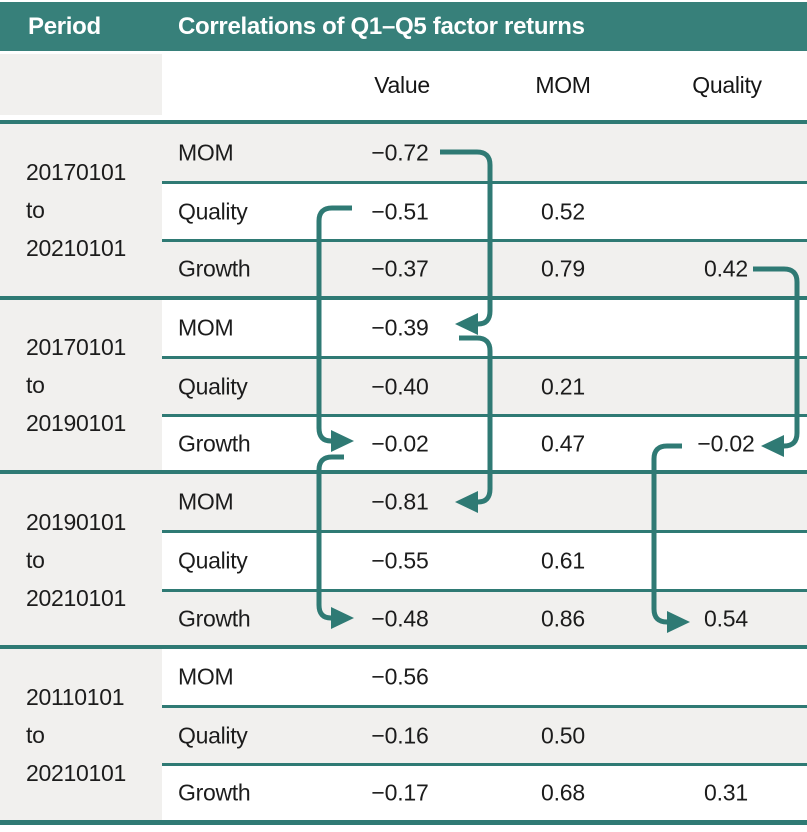 The height and width of the screenshot is (832, 807). Describe the element at coordinates (484, 618) in the screenshot. I see `table-row: Growth −0.48 0.86 0.54` at that location.